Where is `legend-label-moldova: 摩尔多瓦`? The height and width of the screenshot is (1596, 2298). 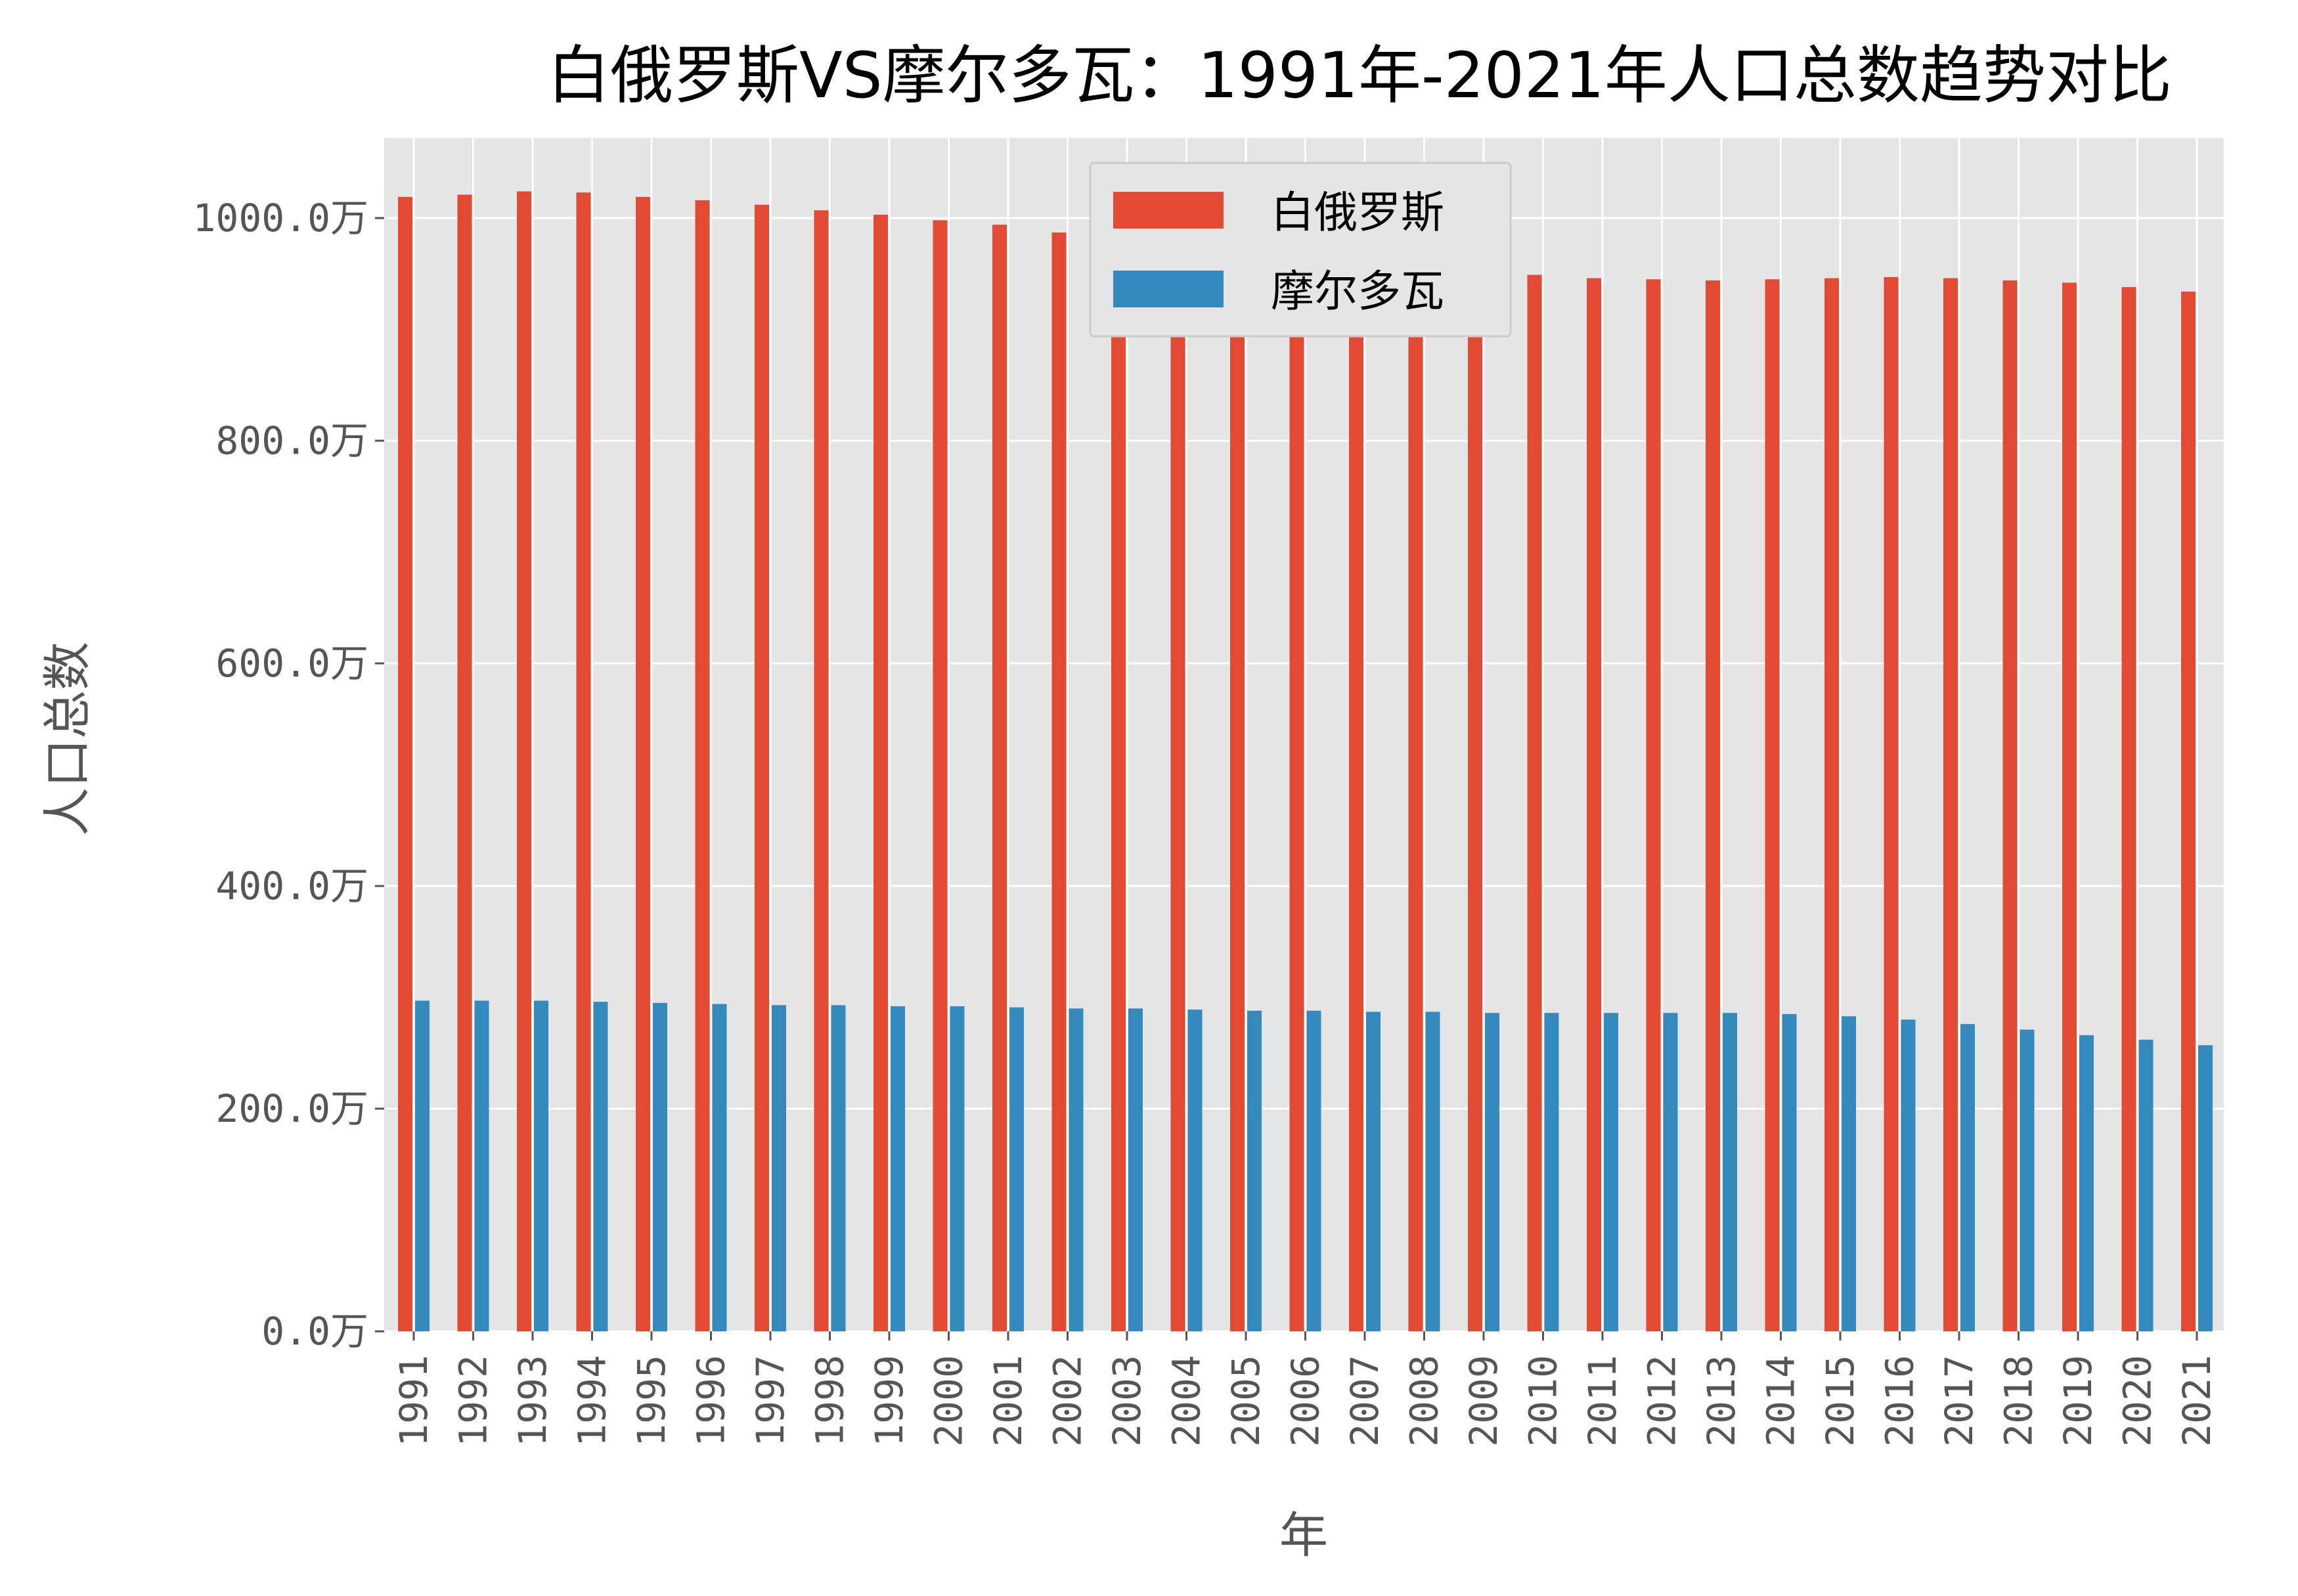 legend-label-moldova: 摩尔多瓦 is located at coordinates (1357, 291).